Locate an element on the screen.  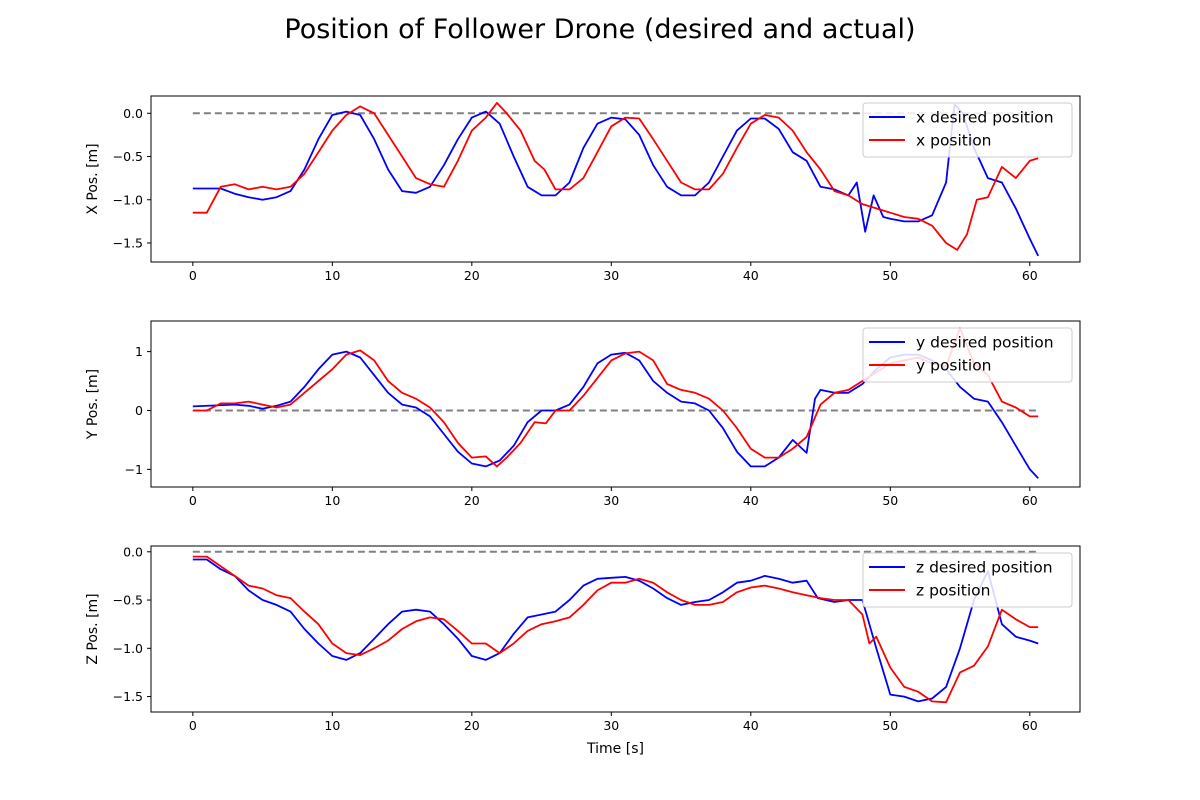
x-plot-x-tick-label: 20 is located at coordinates (472, 275).